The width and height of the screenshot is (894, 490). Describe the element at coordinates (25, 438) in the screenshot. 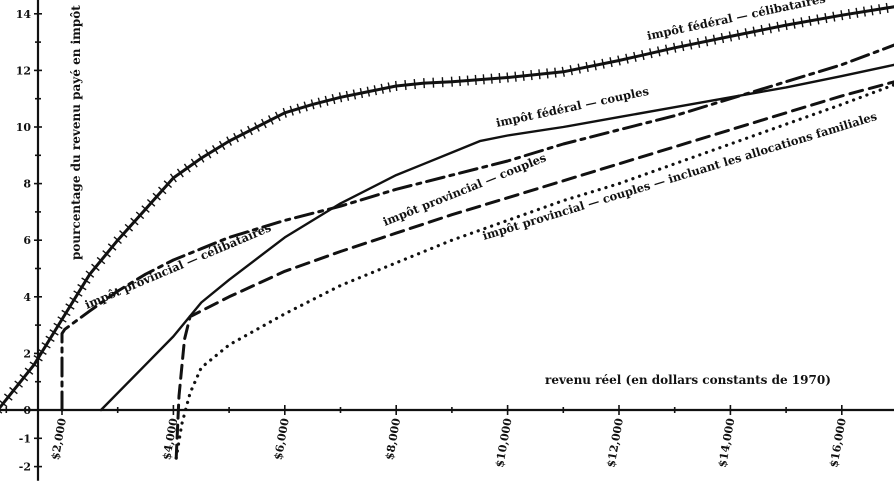

I see `y-tick-label: -1` at that location.